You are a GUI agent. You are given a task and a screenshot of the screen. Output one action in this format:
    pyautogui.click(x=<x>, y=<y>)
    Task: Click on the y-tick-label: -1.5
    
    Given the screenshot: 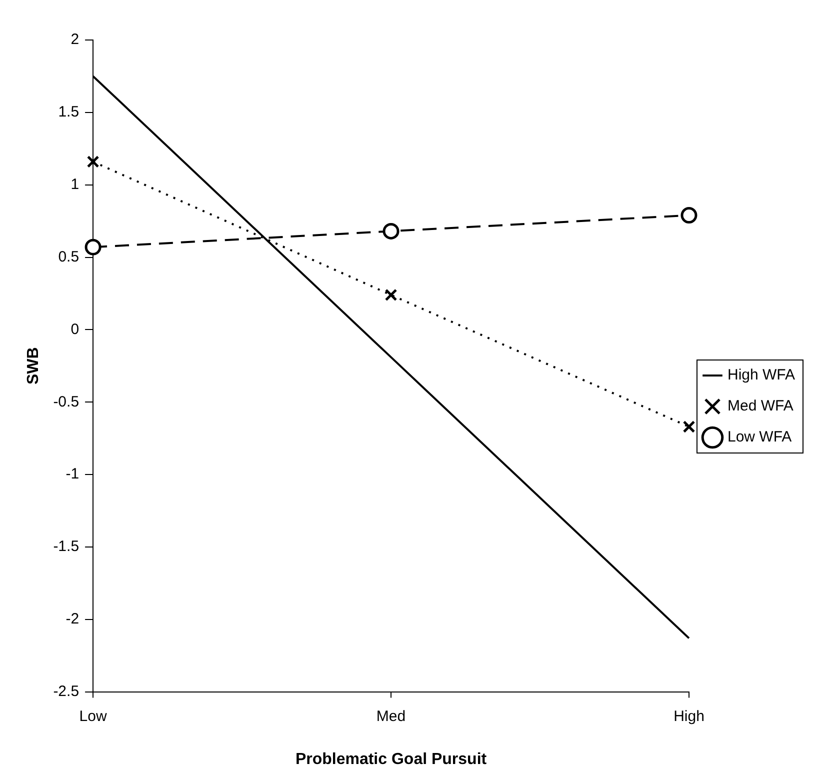 What is the action you would take?
    pyautogui.click(x=66, y=547)
    